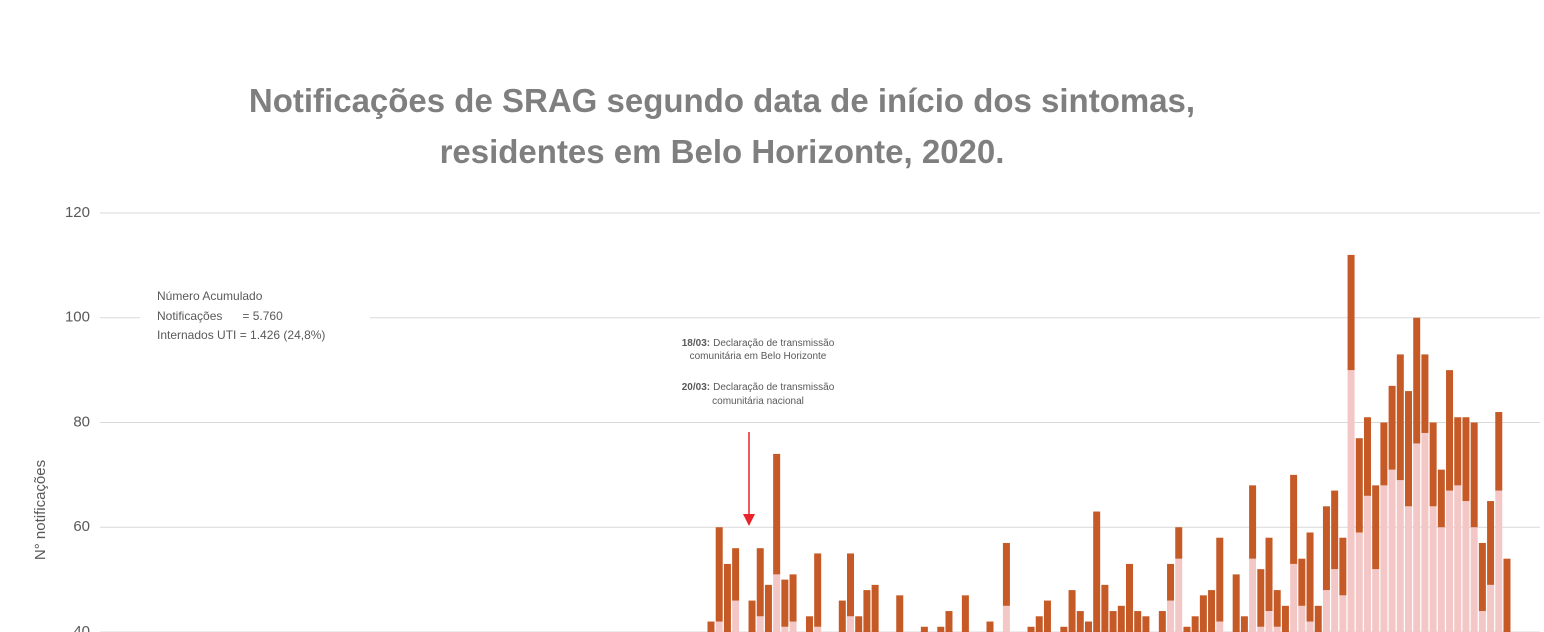 This screenshot has width=1544, height=632. Describe the element at coordinates (255, 314) in the screenshot. I see `annotation-box` at that location.